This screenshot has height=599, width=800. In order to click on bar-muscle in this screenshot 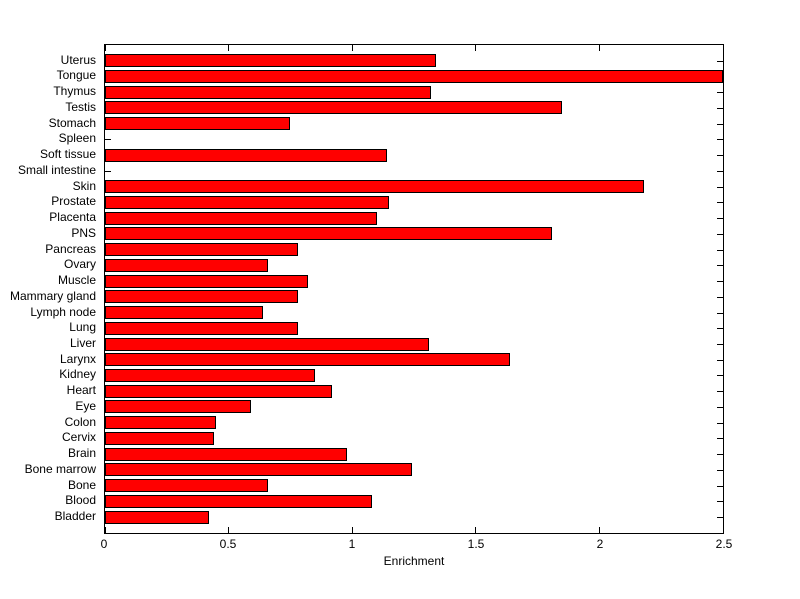, I will do `click(206, 281)`.